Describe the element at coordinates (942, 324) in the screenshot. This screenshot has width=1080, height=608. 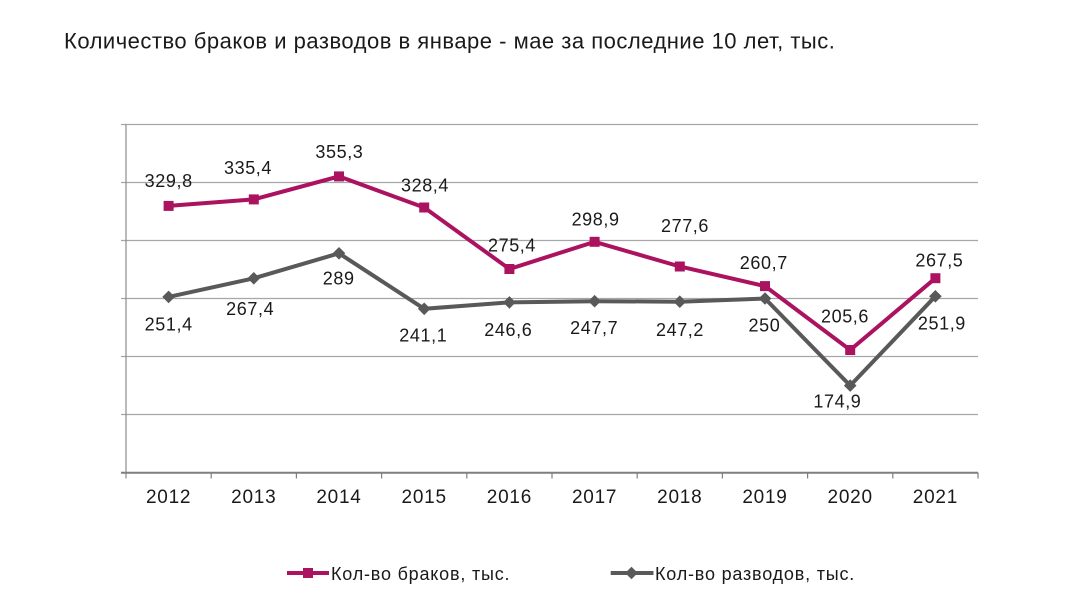
I see `svg-text: 251,9` at that location.